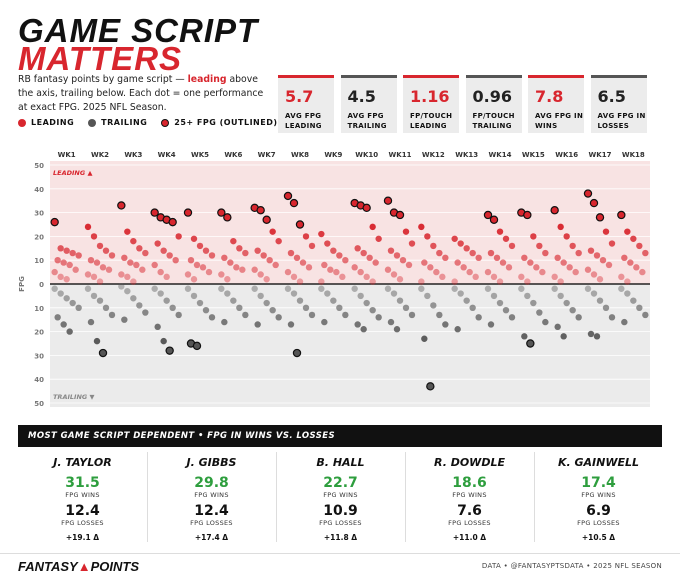  I want to click on legend-label: 25+ FPG (OUTLINED), so click(226, 122).